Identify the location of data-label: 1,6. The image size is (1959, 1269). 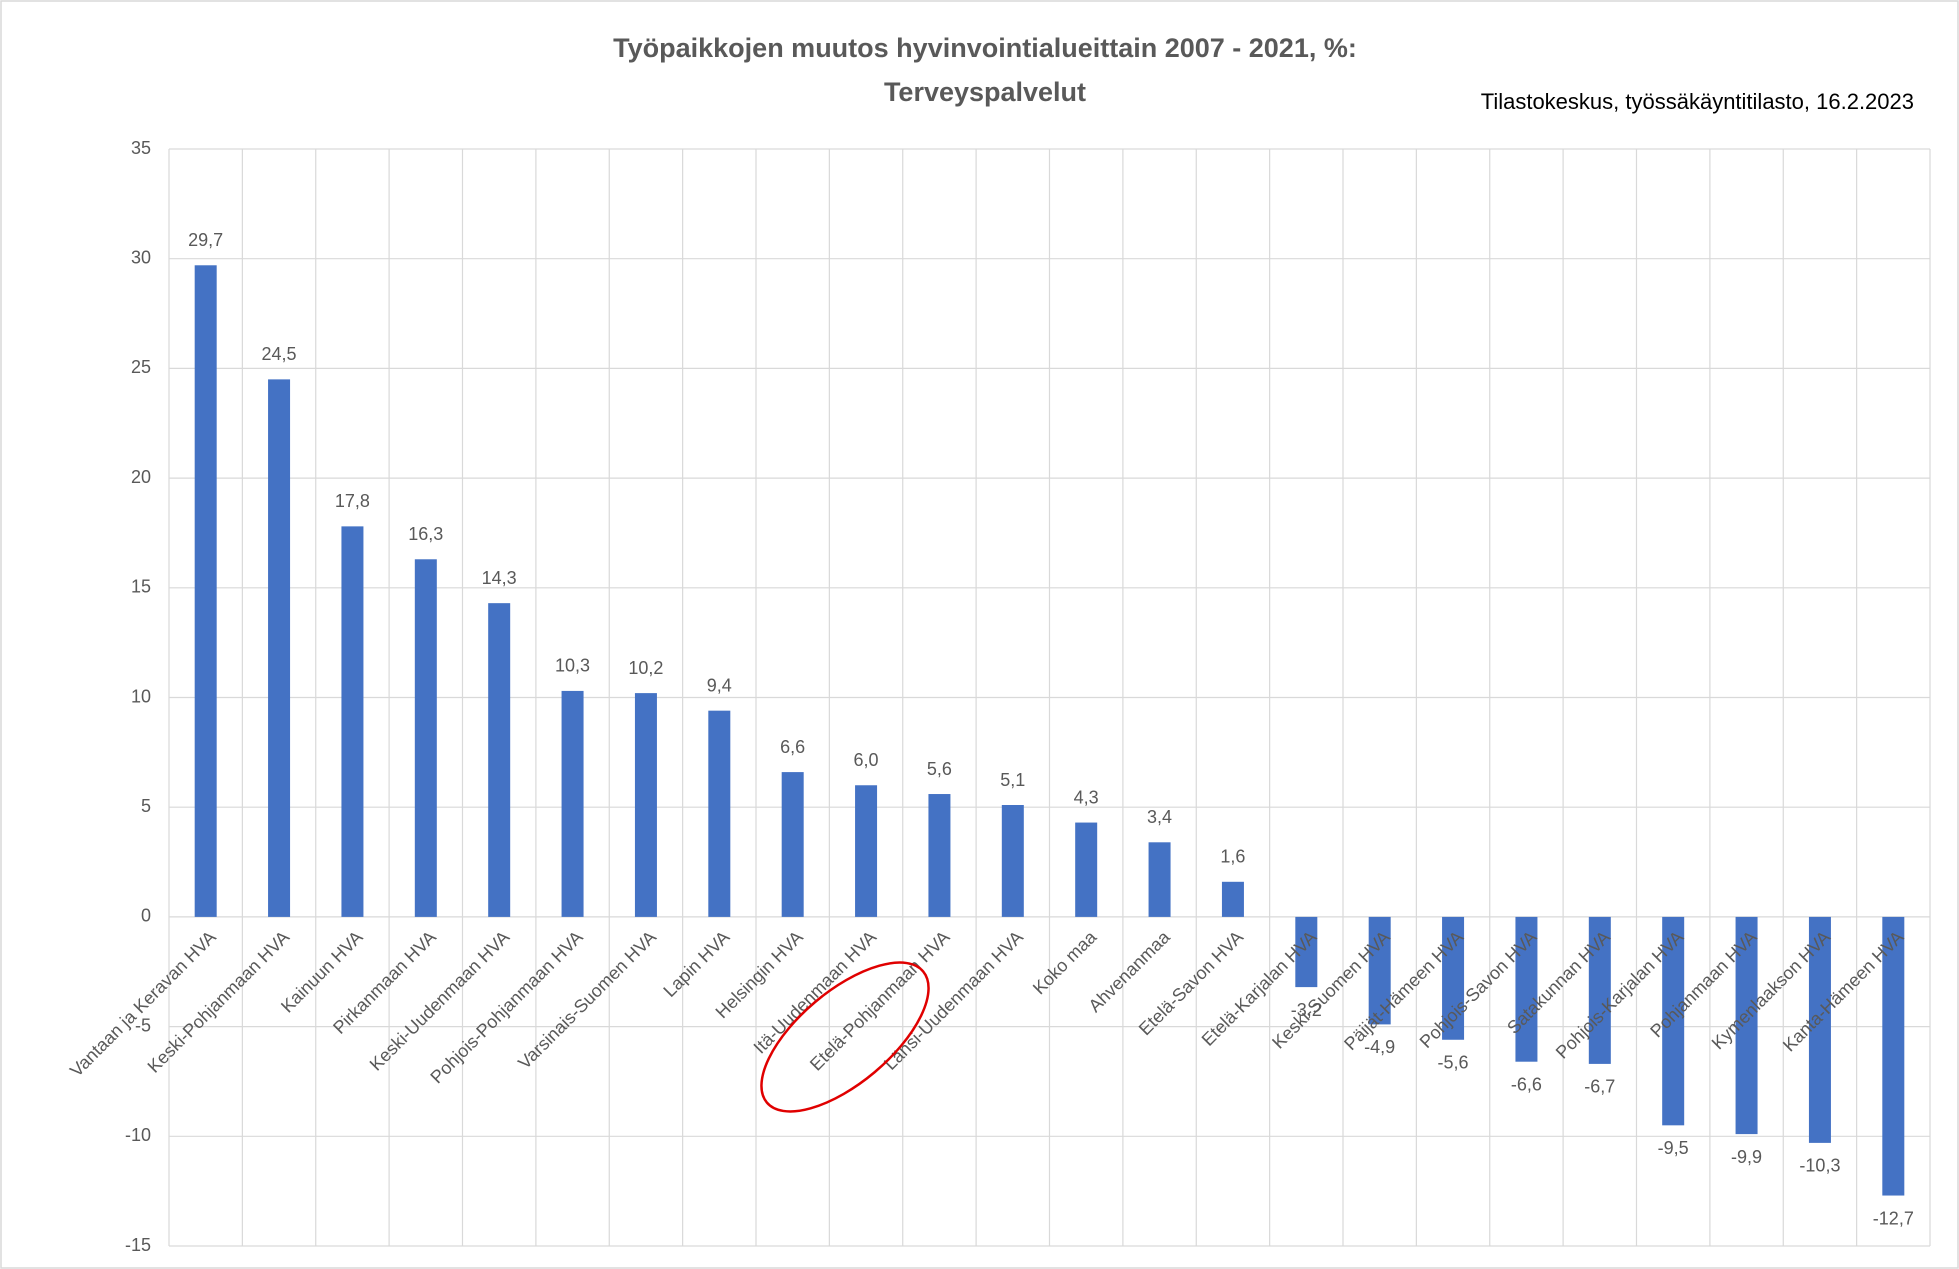
(1232, 857).